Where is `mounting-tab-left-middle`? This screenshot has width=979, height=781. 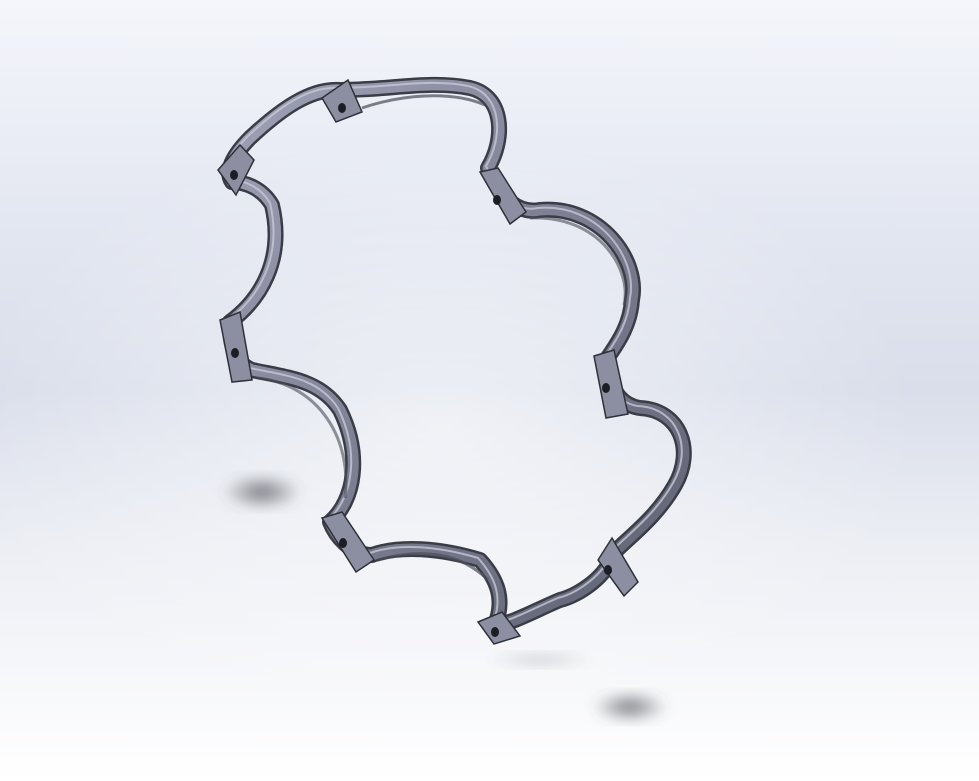
mounting-tab-left-middle is located at coordinates (236, 346).